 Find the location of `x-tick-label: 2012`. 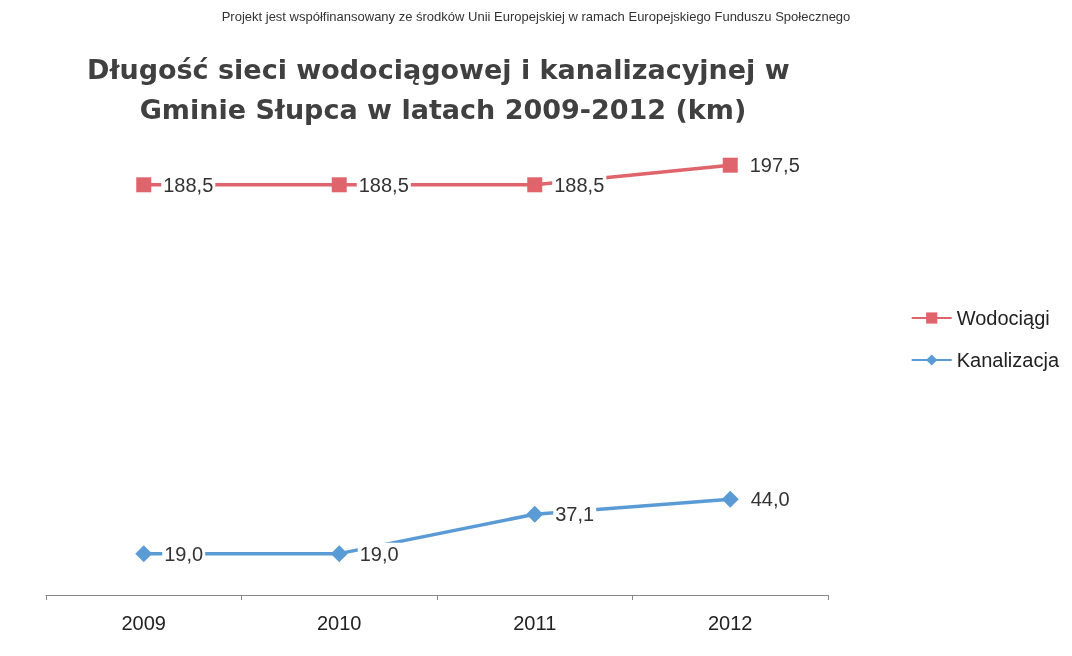

x-tick-label: 2012 is located at coordinates (730, 623).